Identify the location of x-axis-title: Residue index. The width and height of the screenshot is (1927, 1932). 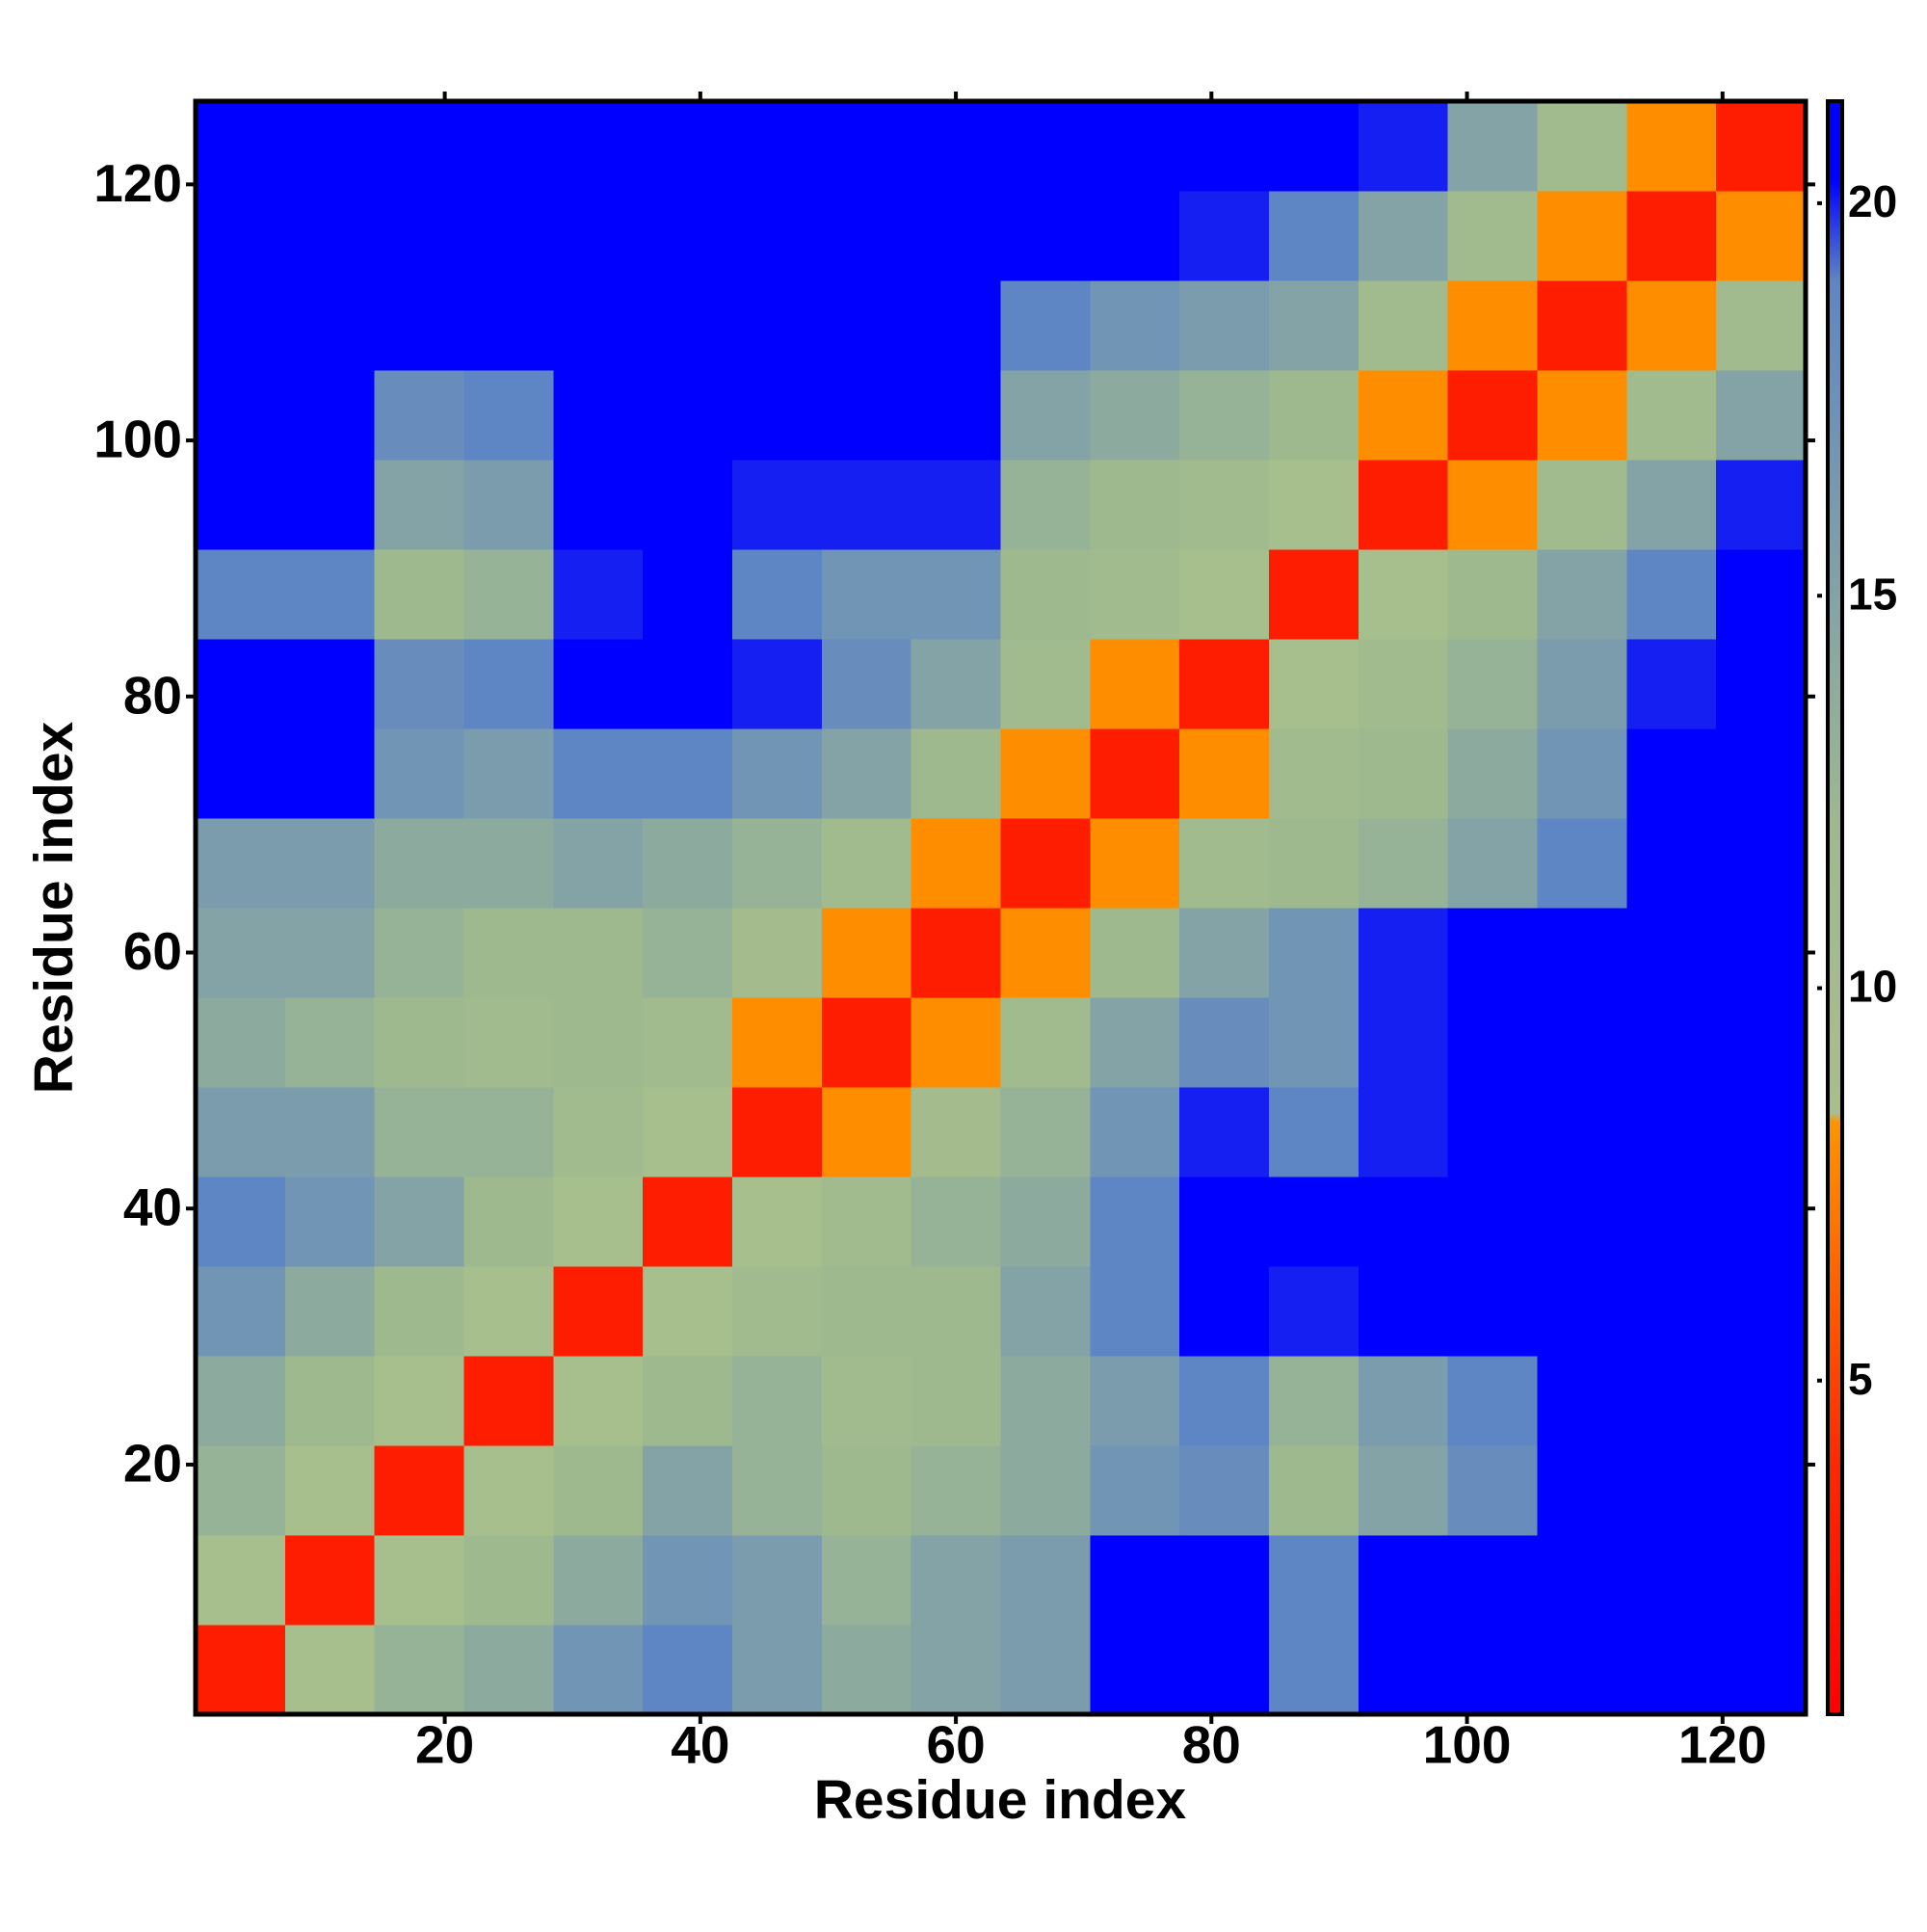
(1000, 1800).